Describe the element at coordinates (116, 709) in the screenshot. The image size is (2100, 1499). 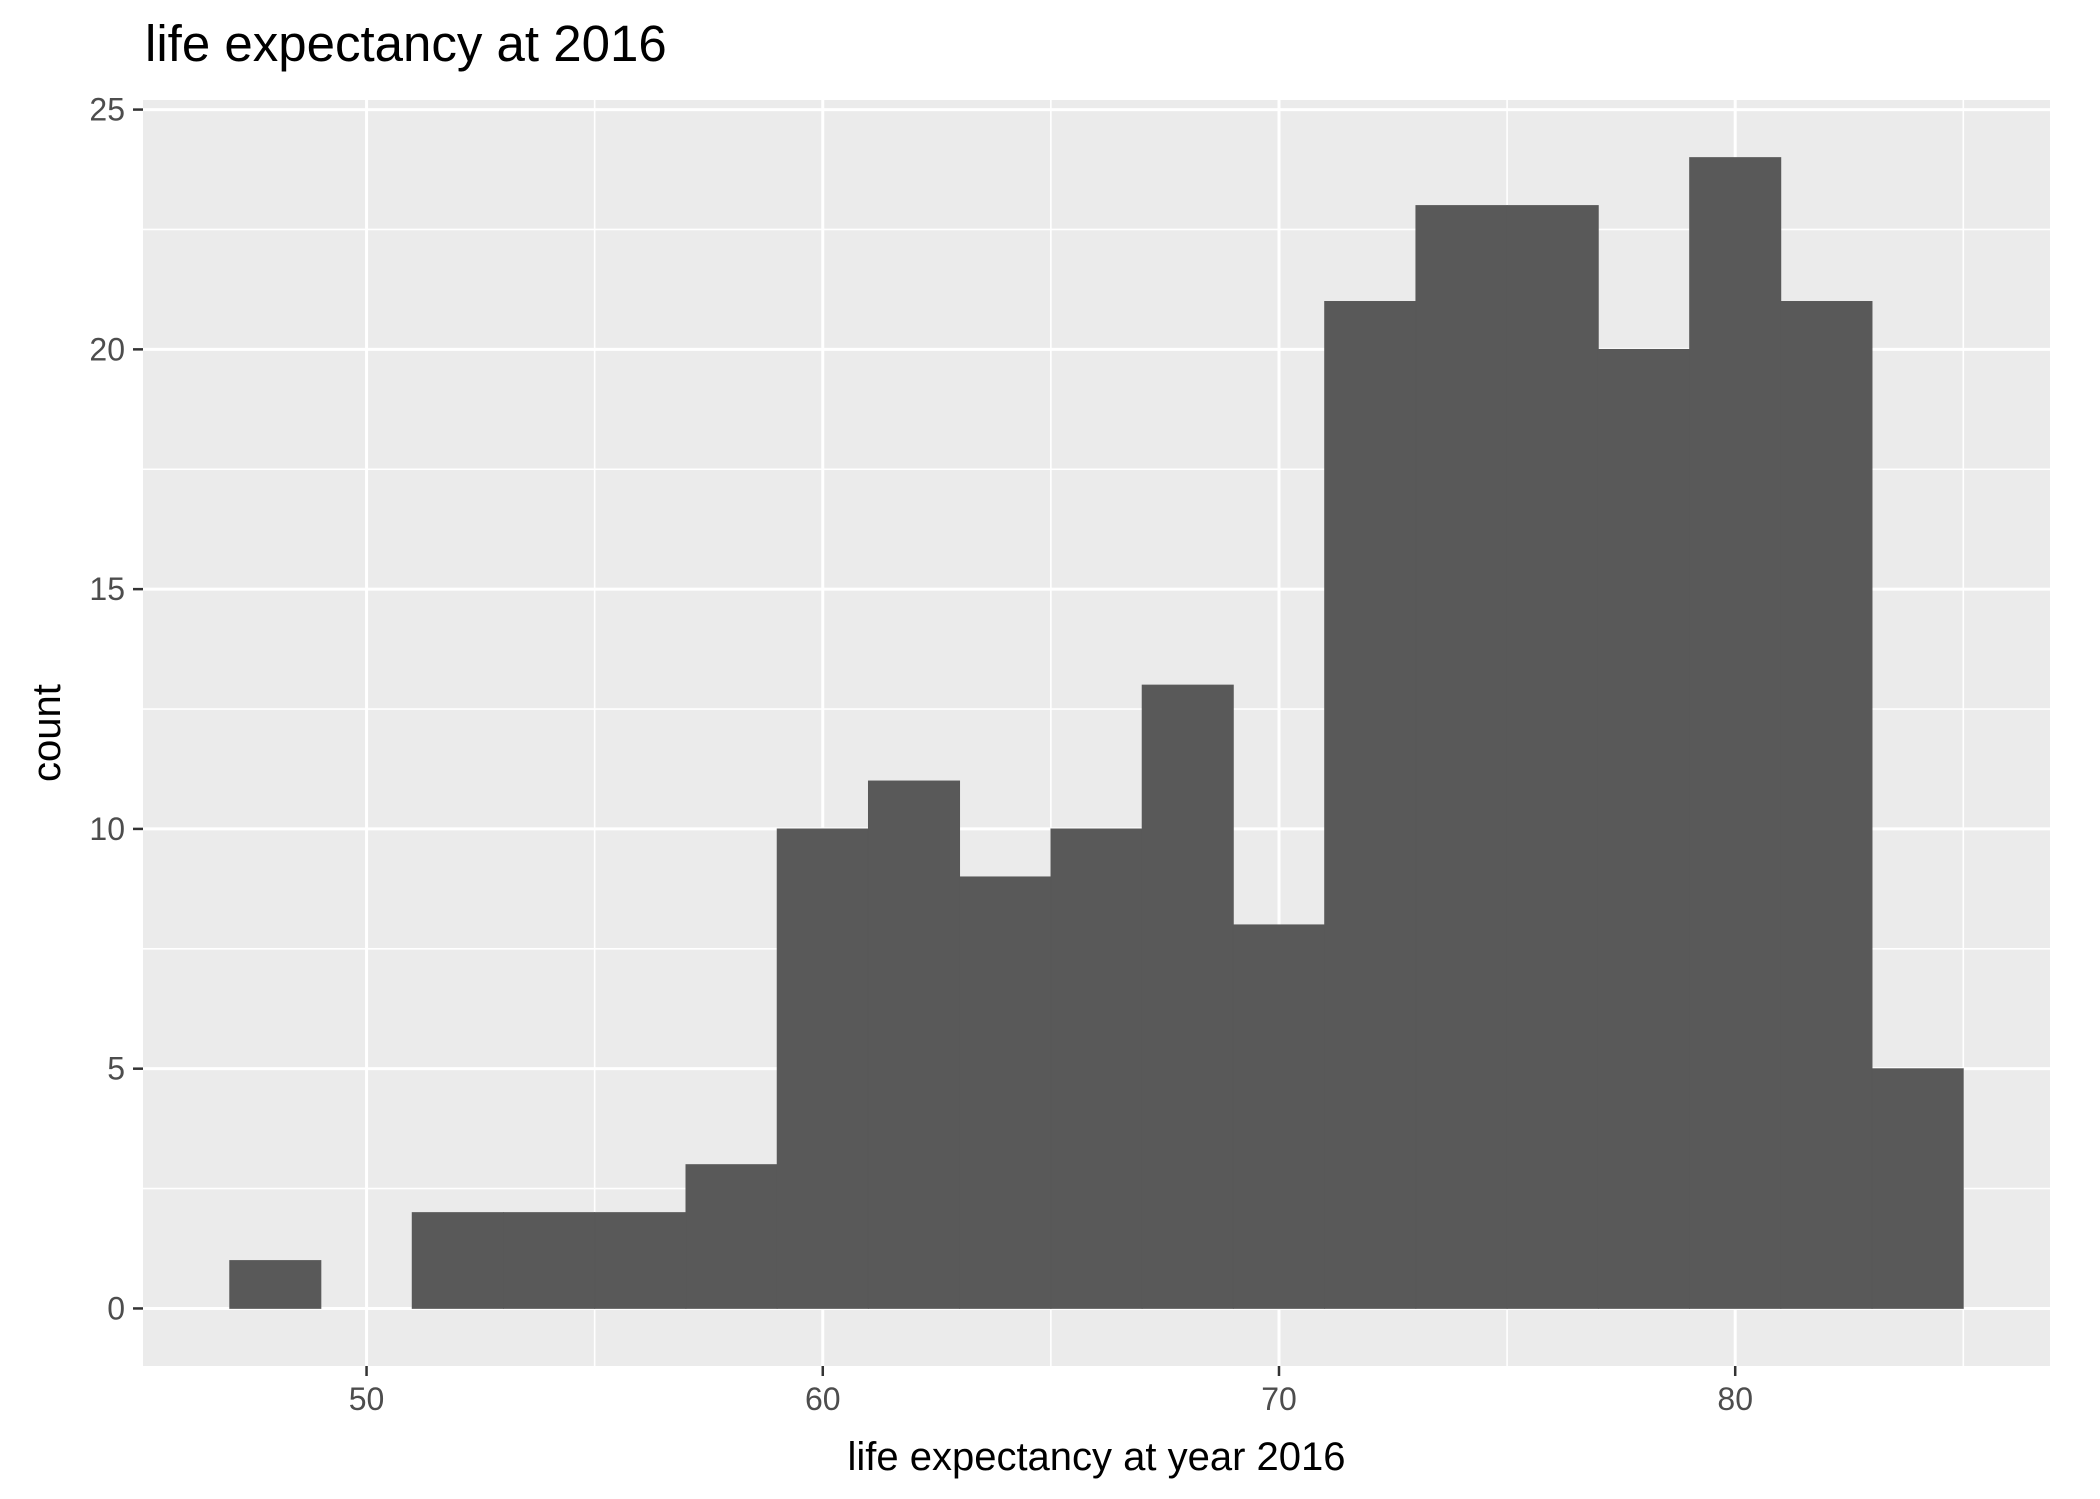
I see `y-axis: 0 5 10 15 20 25` at that location.